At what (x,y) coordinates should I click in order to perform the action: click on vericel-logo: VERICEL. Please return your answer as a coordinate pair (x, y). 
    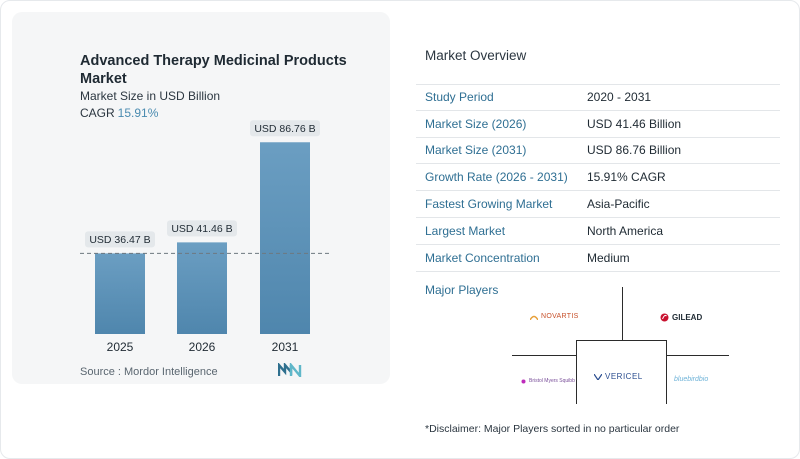
    Looking at the image, I should click on (618, 376).